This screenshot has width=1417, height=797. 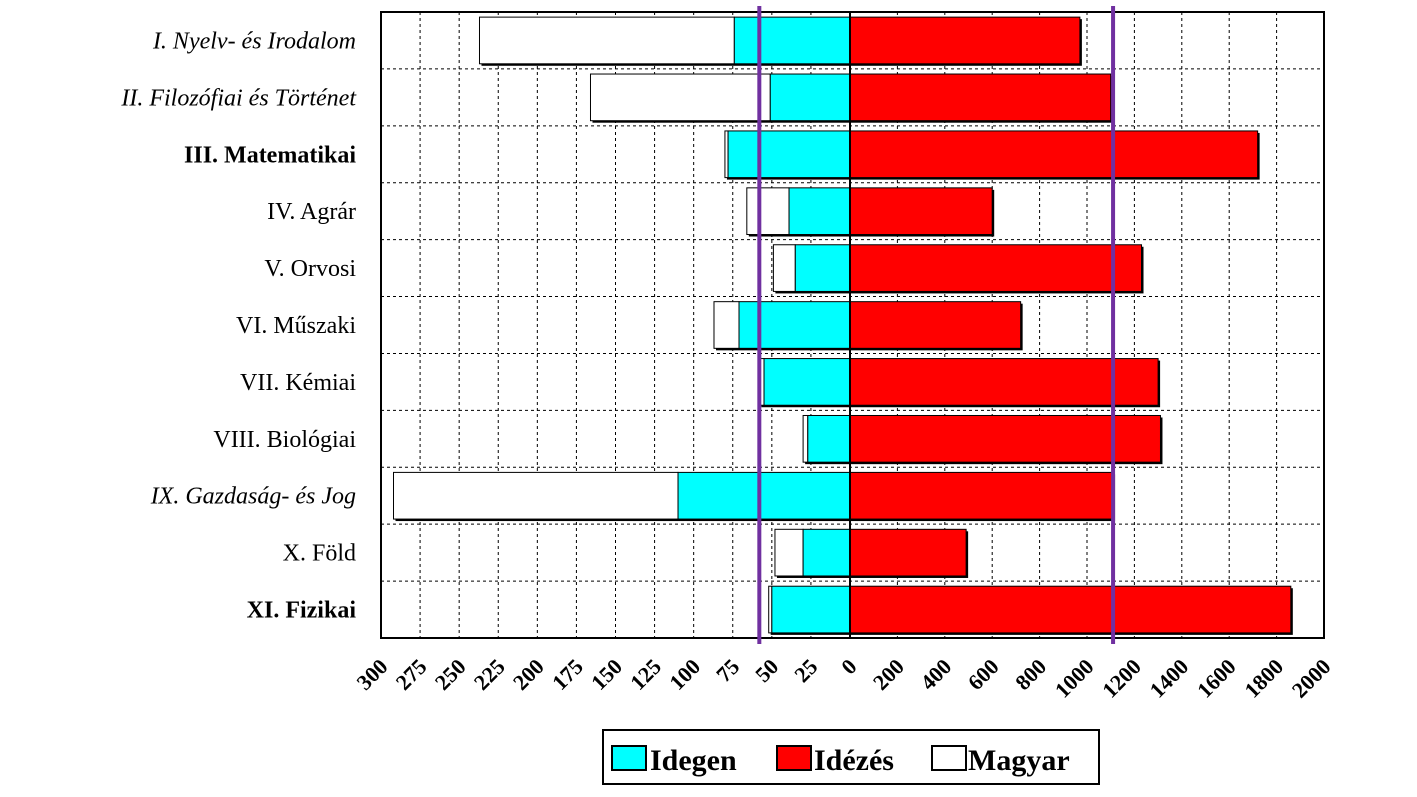 I want to click on category-label: IX. Gazdaság- és Jog, so click(x=253, y=497).